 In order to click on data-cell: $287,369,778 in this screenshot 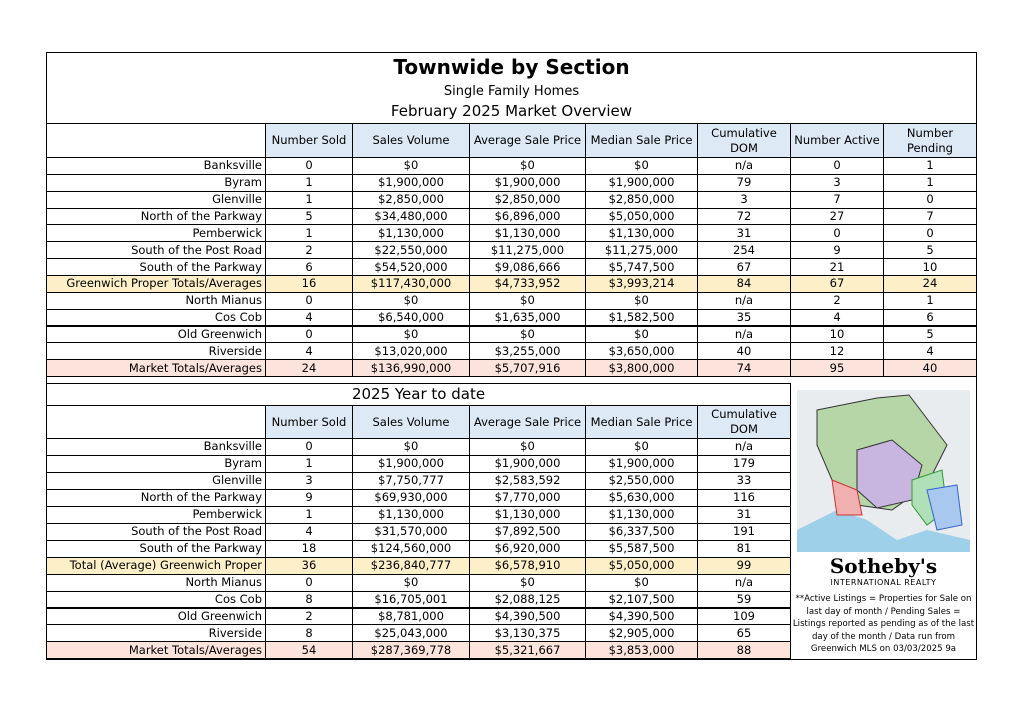, I will do `click(411, 650)`.